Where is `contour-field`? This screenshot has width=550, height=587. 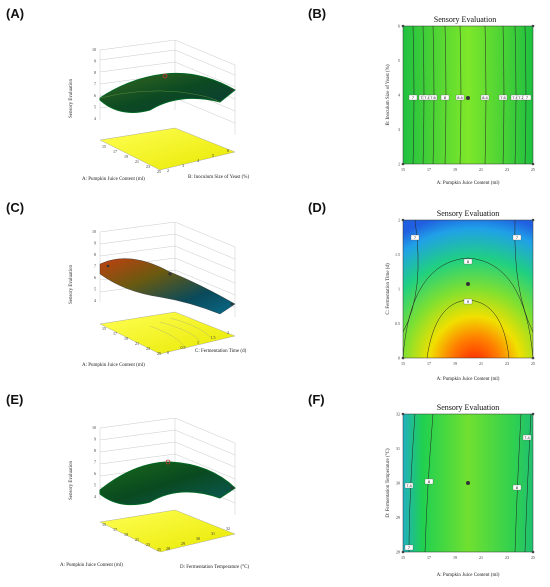
contour-field is located at coordinates (468, 289).